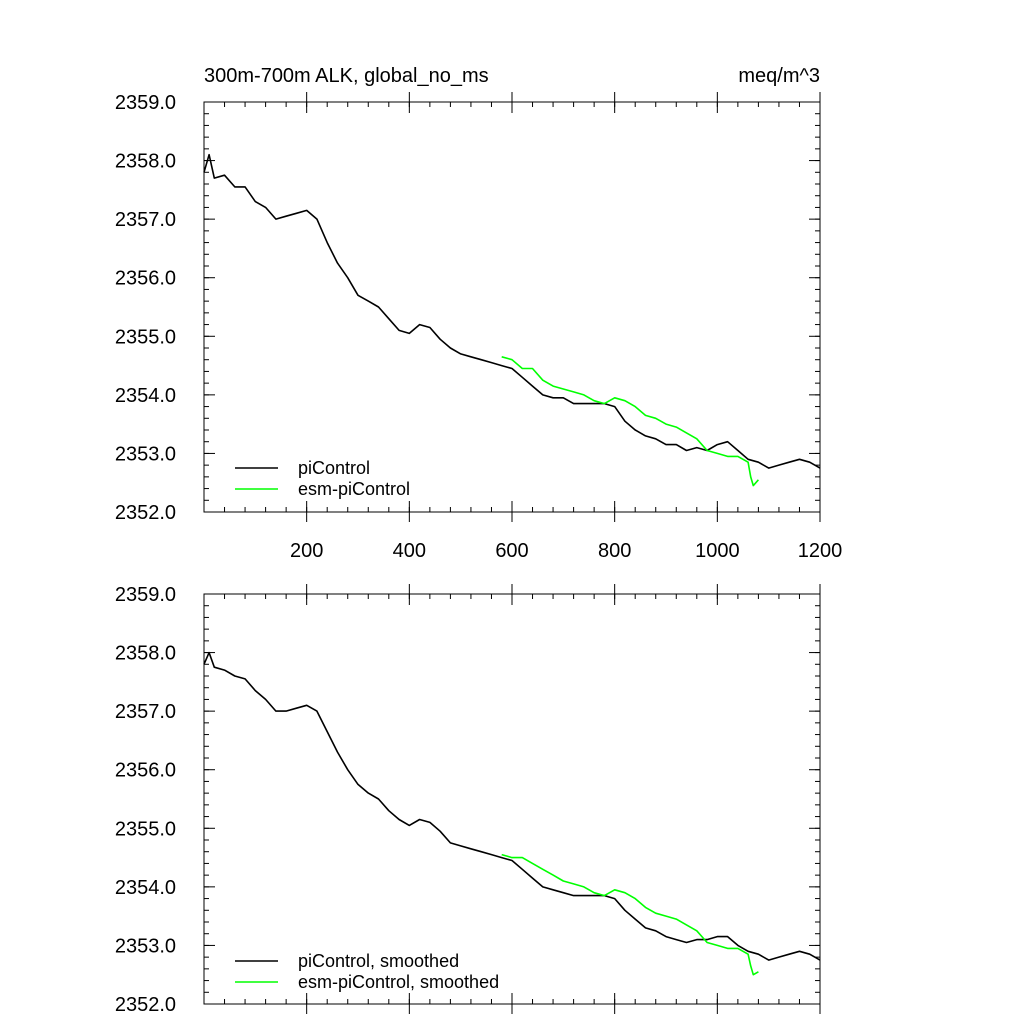  What do you see at coordinates (378, 961) in the screenshot?
I see `legend-label: piControl, smoothed` at bounding box center [378, 961].